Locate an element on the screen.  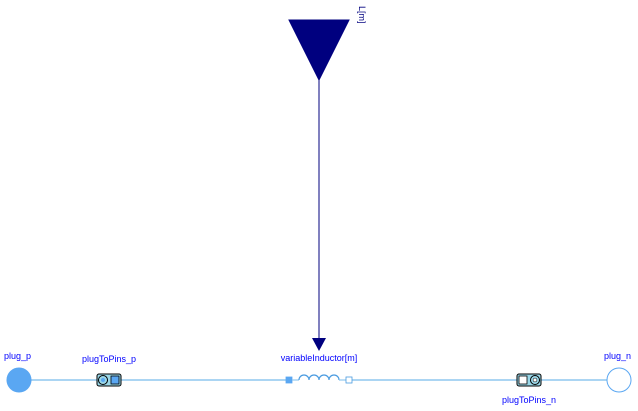
hollow-circle-plug-icon is located at coordinates (619, 380).